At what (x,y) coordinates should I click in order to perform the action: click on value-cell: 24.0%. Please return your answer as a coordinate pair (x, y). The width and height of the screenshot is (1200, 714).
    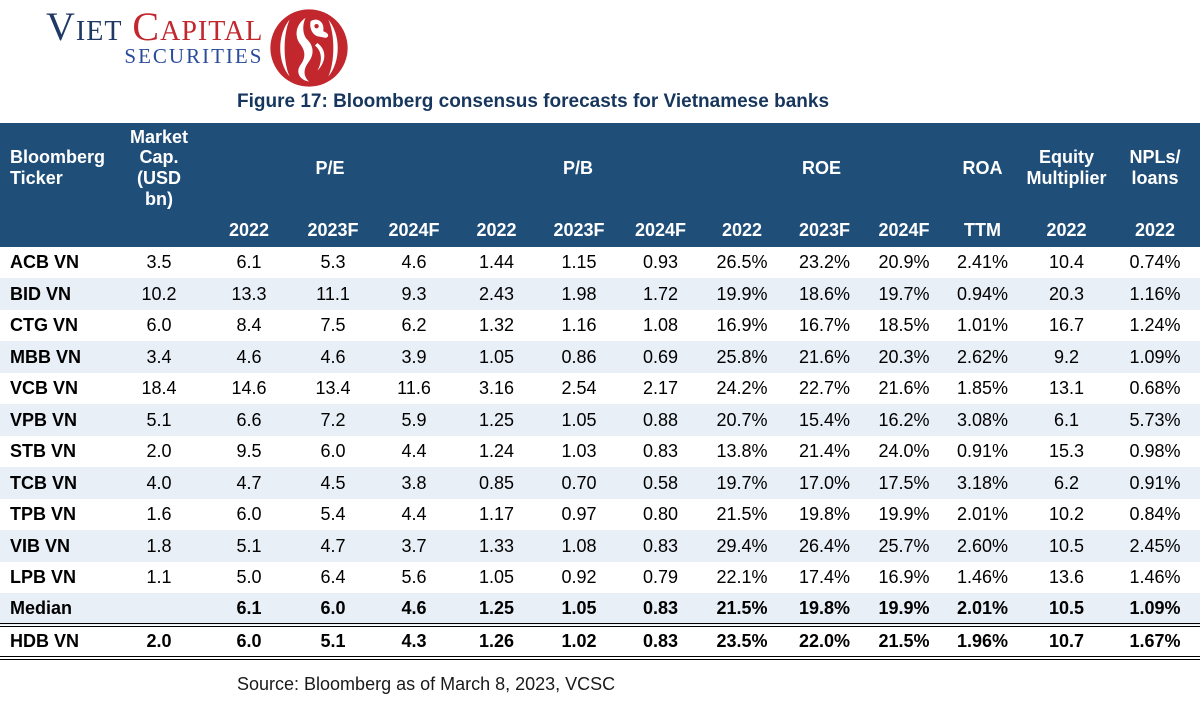
    Looking at the image, I should click on (904, 451).